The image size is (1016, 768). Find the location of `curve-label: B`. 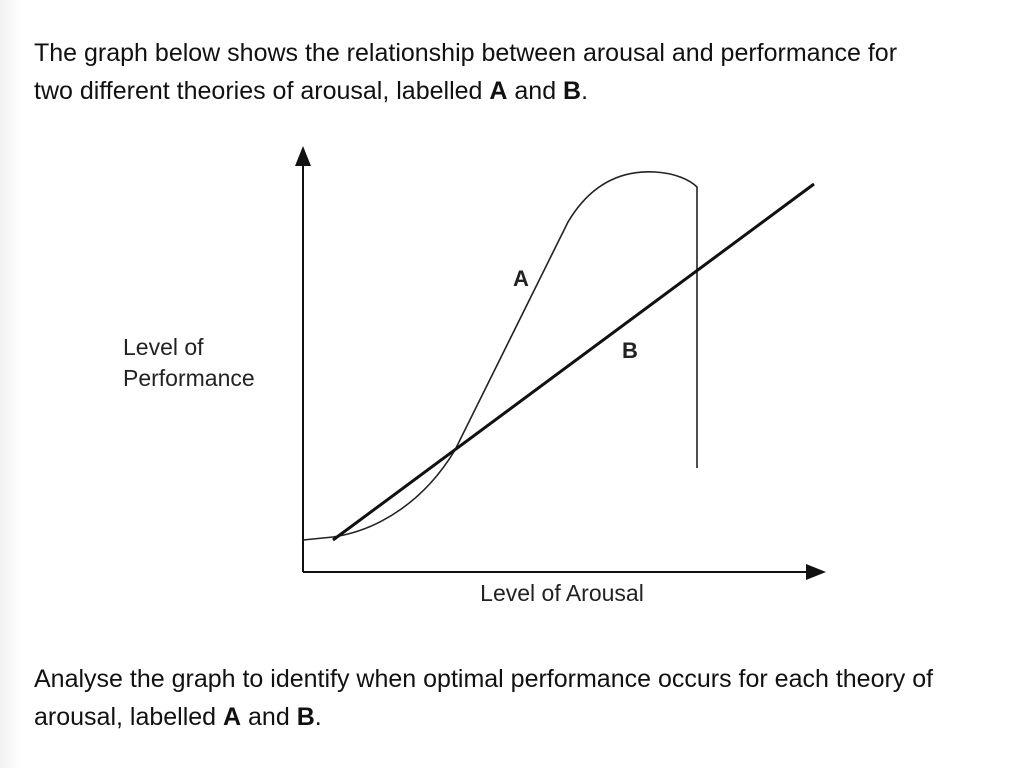

curve-label: B is located at coordinates (630, 350).